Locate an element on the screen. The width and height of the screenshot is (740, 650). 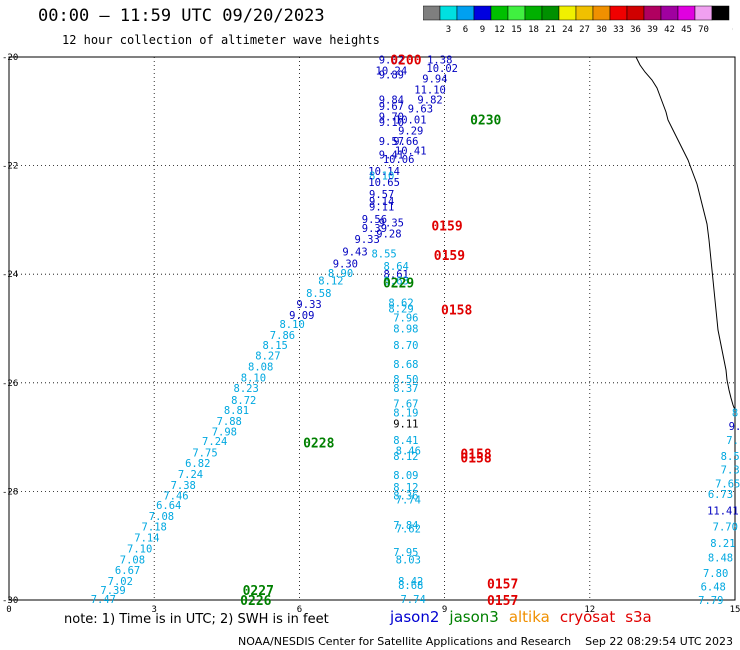
pass-time-label: 0200 is located at coordinates (405, 61).